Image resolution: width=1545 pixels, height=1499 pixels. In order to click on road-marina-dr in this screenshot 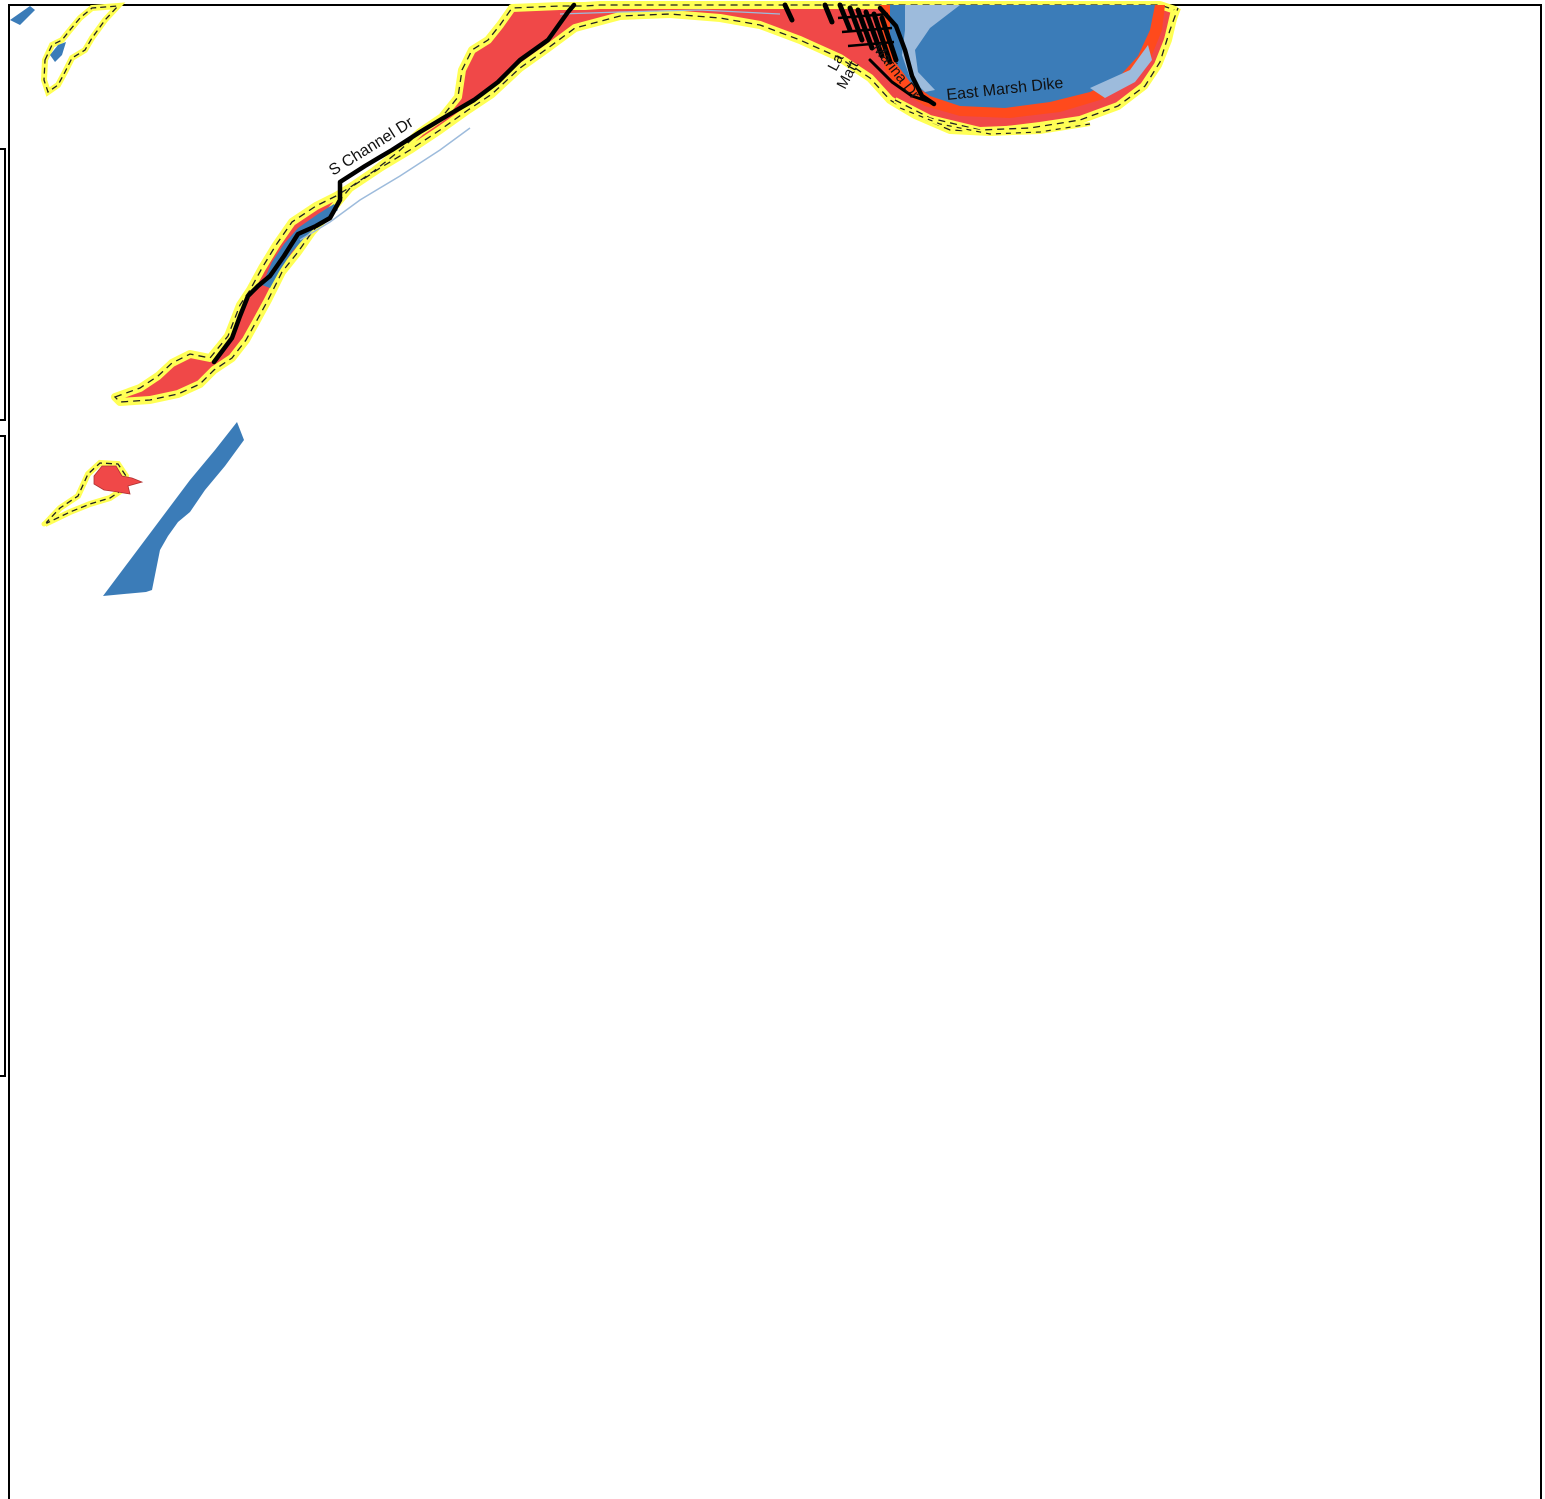, I will do `click(907, 56)`.